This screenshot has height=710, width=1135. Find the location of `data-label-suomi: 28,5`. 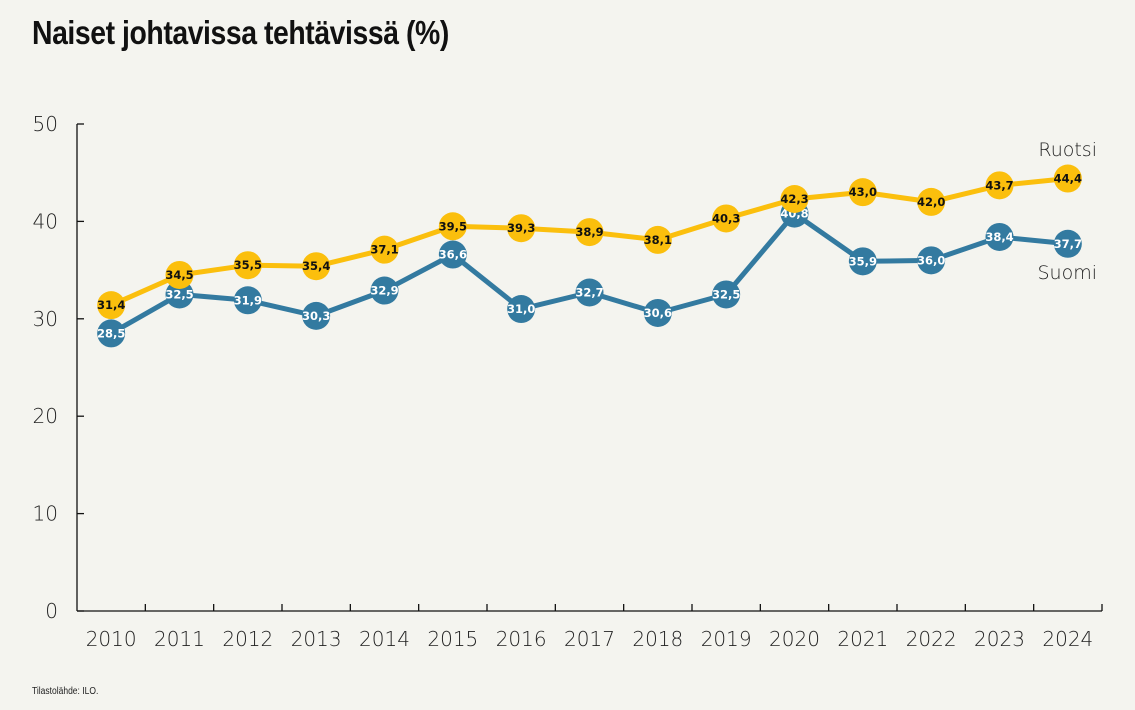

data-label-suomi: 28,5 is located at coordinates (111, 333).